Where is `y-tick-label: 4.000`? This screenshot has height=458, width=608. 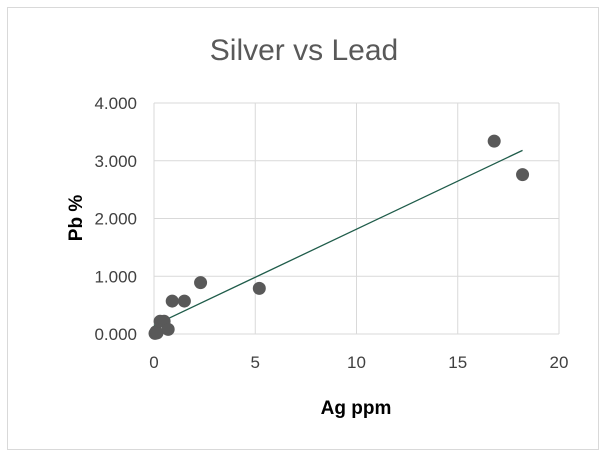 y-tick-label: 4.000 is located at coordinates (115, 103).